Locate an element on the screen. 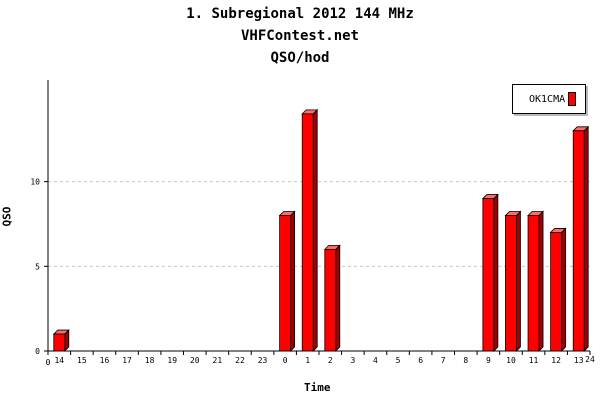  legend-swatch is located at coordinates (572, 99).